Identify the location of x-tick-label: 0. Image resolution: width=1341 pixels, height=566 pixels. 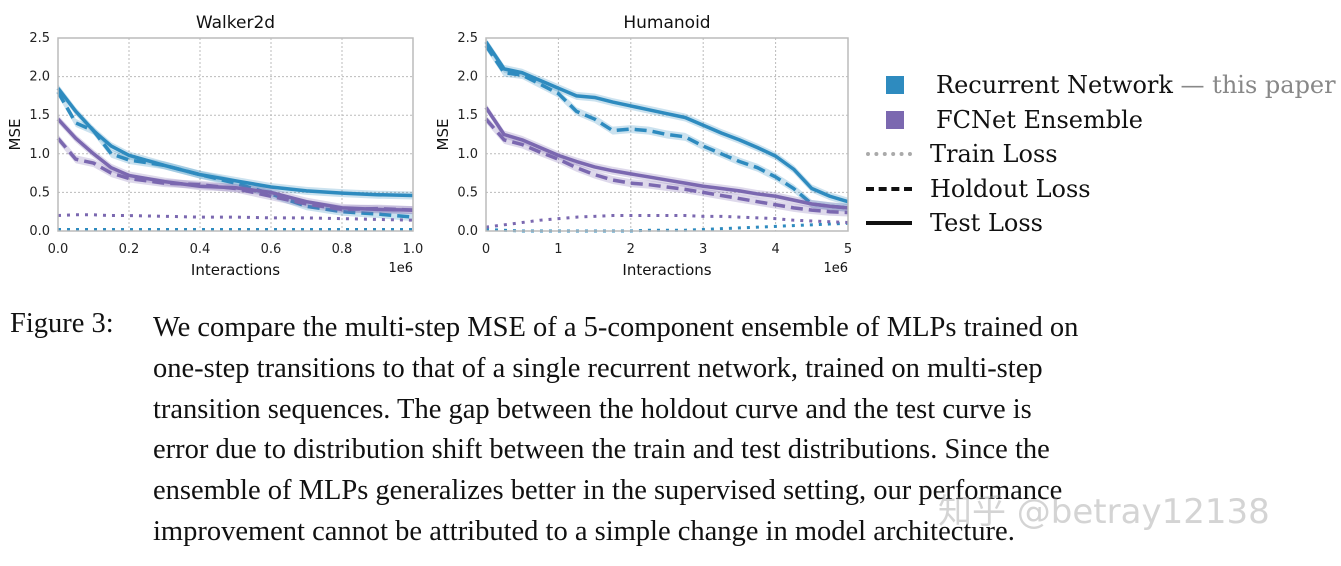
(486, 249).